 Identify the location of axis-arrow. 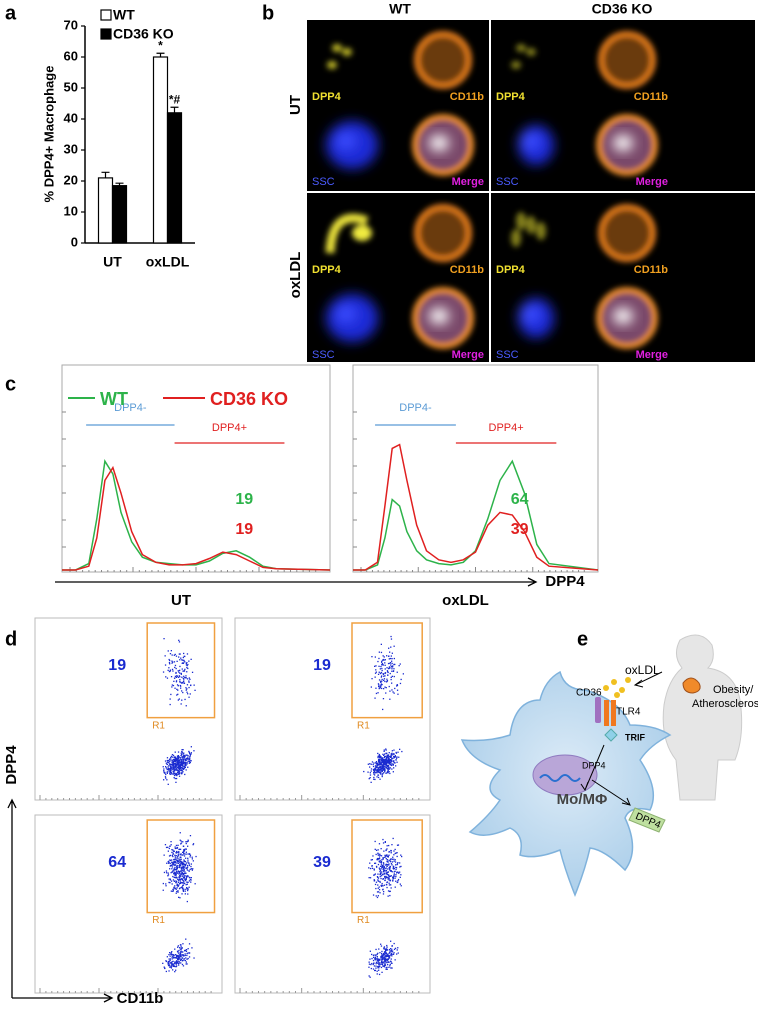
(296, 582).